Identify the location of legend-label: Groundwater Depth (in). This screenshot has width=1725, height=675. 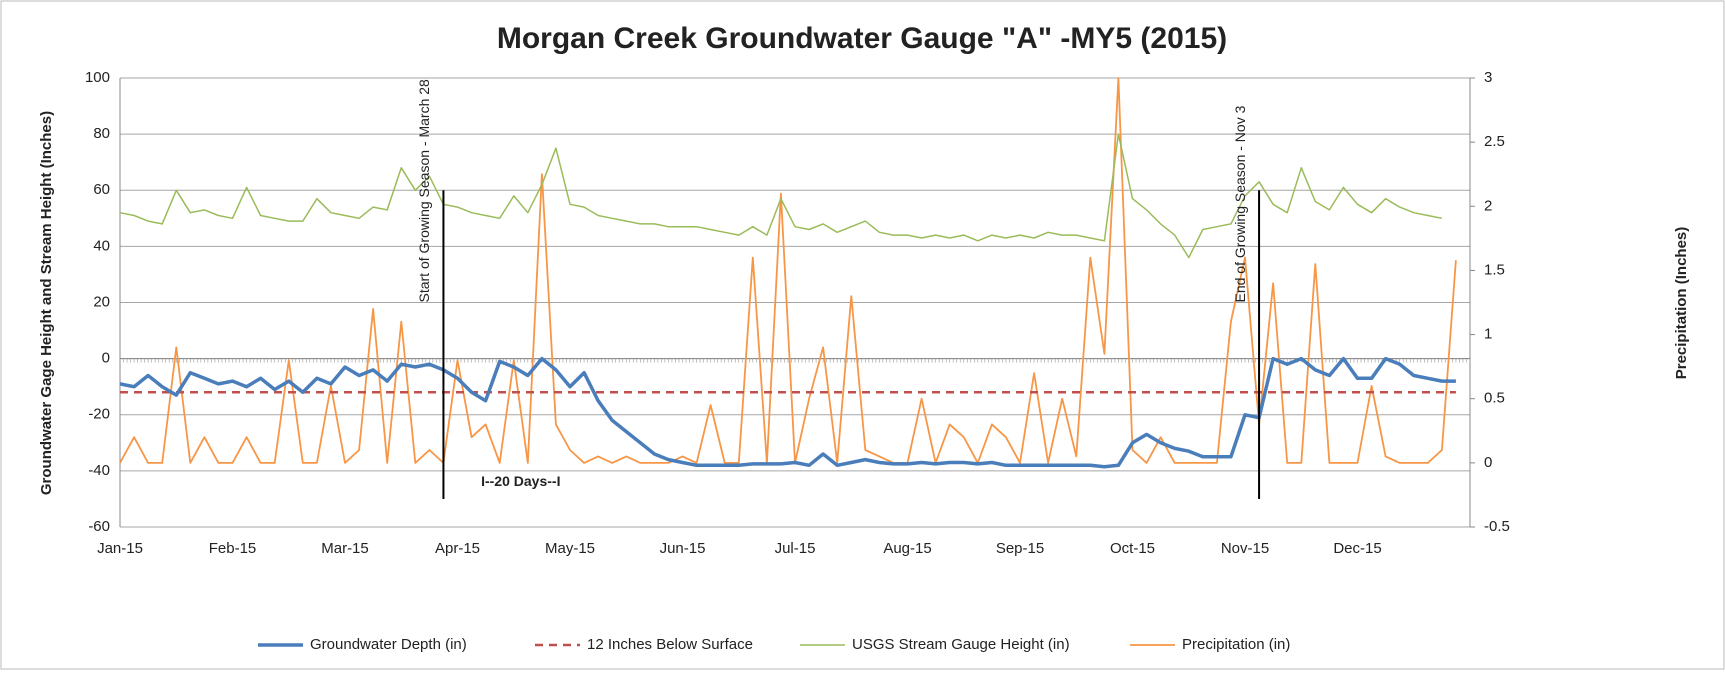
(388, 644).